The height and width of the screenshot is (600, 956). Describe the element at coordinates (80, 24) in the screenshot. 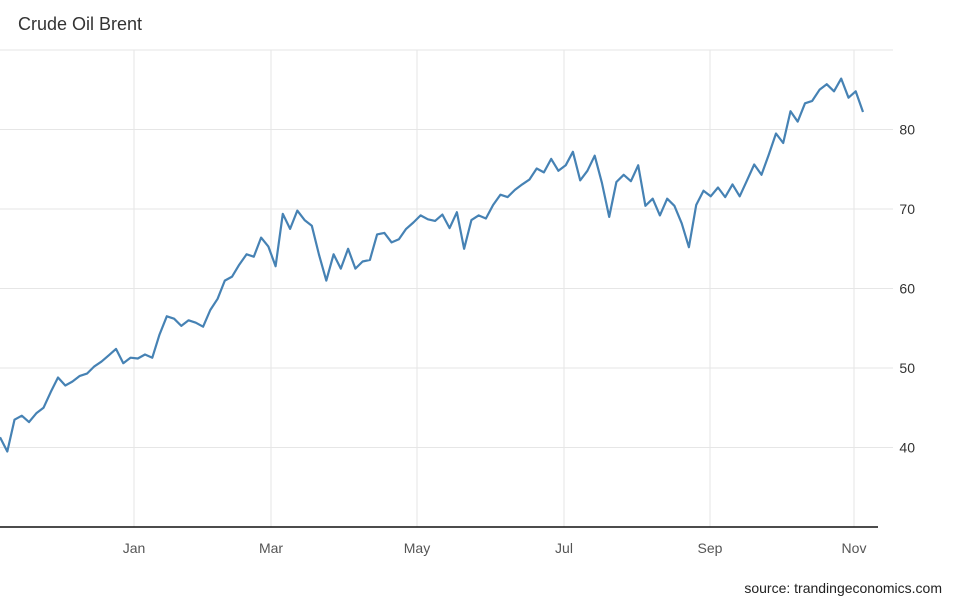

I see `chart-title: Crude Oil Brent` at that location.